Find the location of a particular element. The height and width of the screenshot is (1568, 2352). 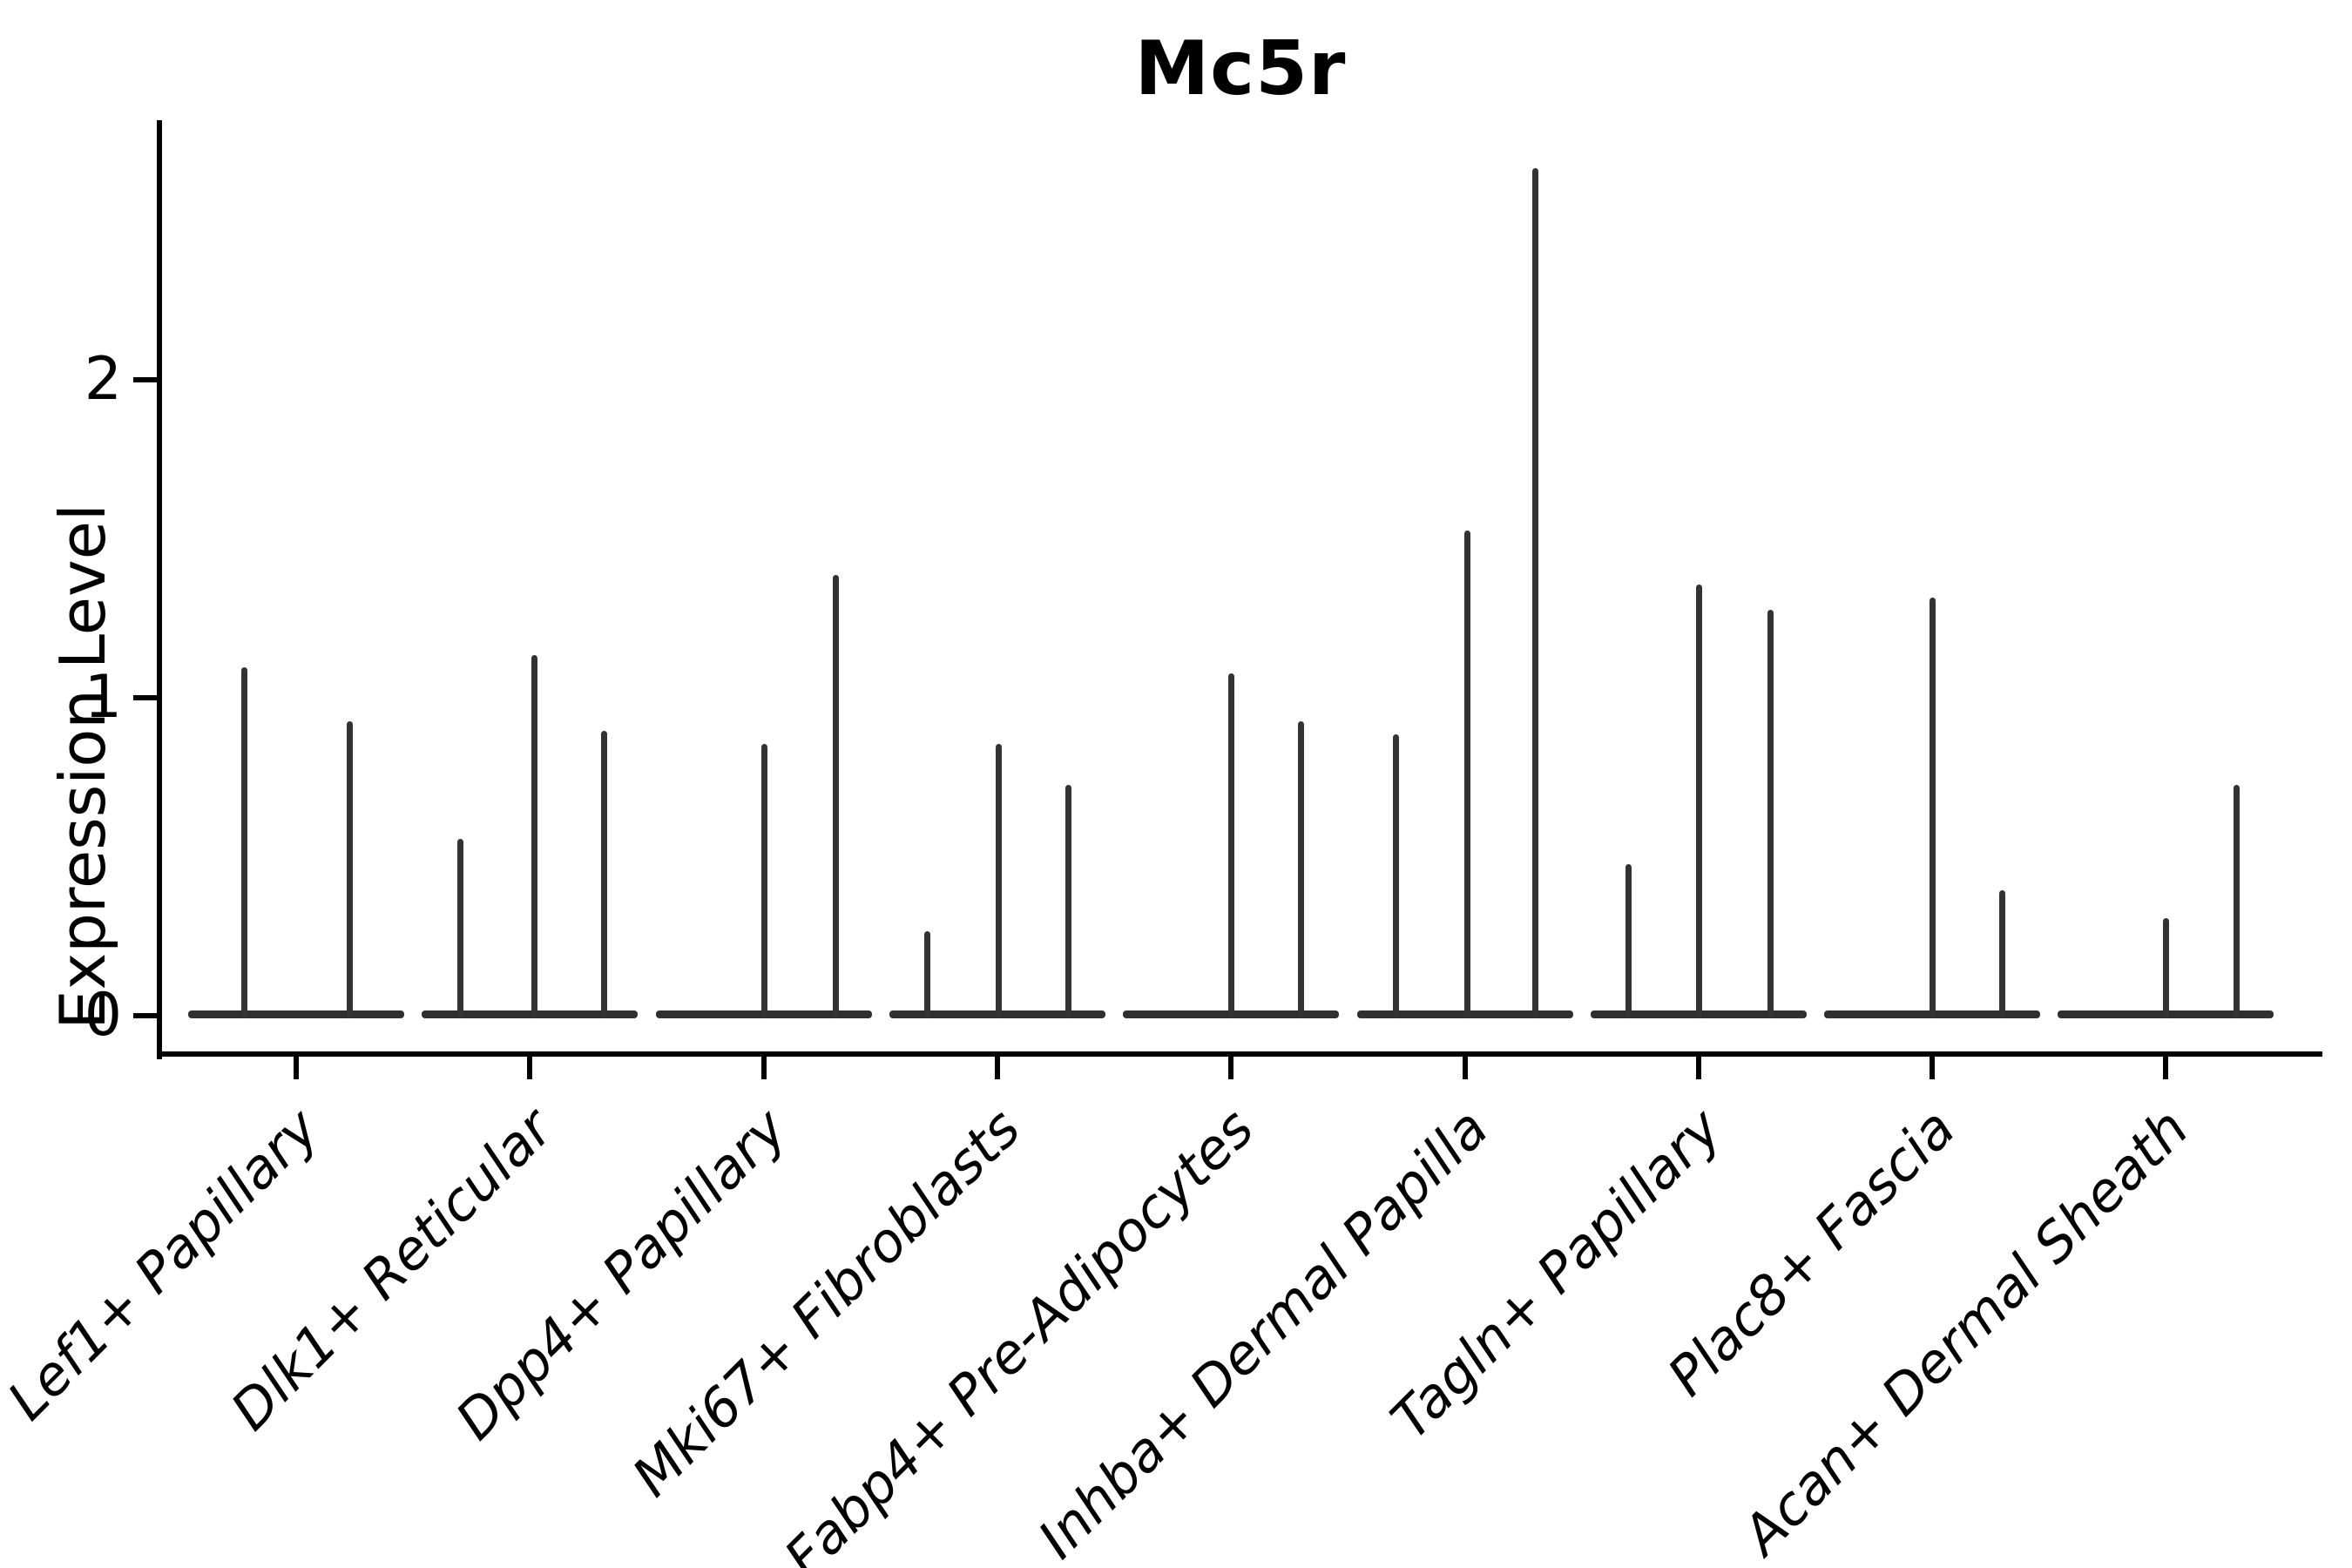

y-tick-label: 1 is located at coordinates (103, 697).